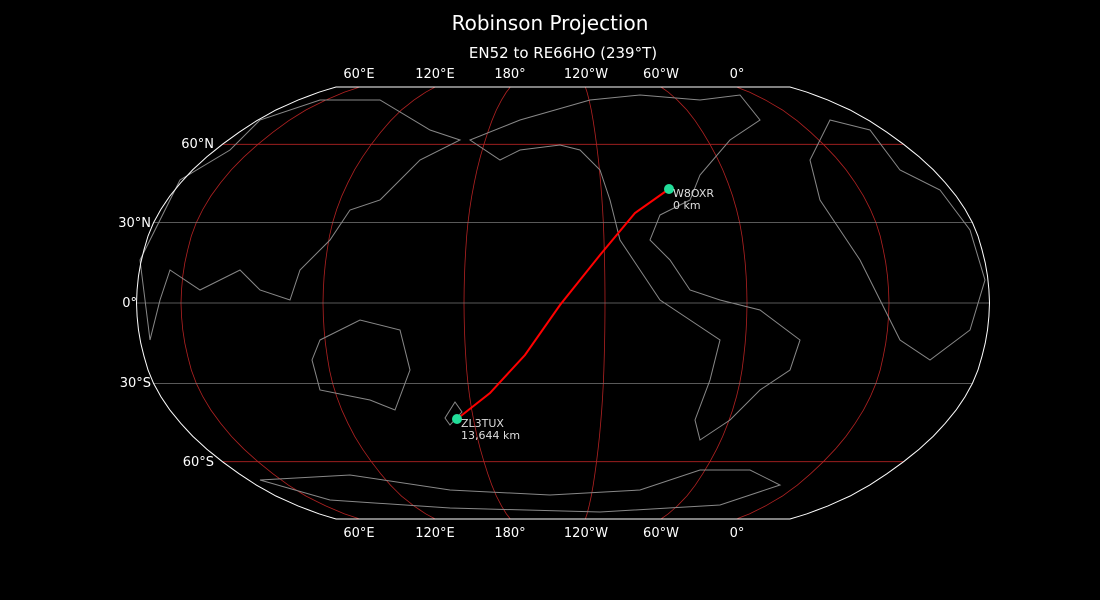 This screenshot has height=600, width=1100. I want to click on lon-label-top: 60°W, so click(661, 74).